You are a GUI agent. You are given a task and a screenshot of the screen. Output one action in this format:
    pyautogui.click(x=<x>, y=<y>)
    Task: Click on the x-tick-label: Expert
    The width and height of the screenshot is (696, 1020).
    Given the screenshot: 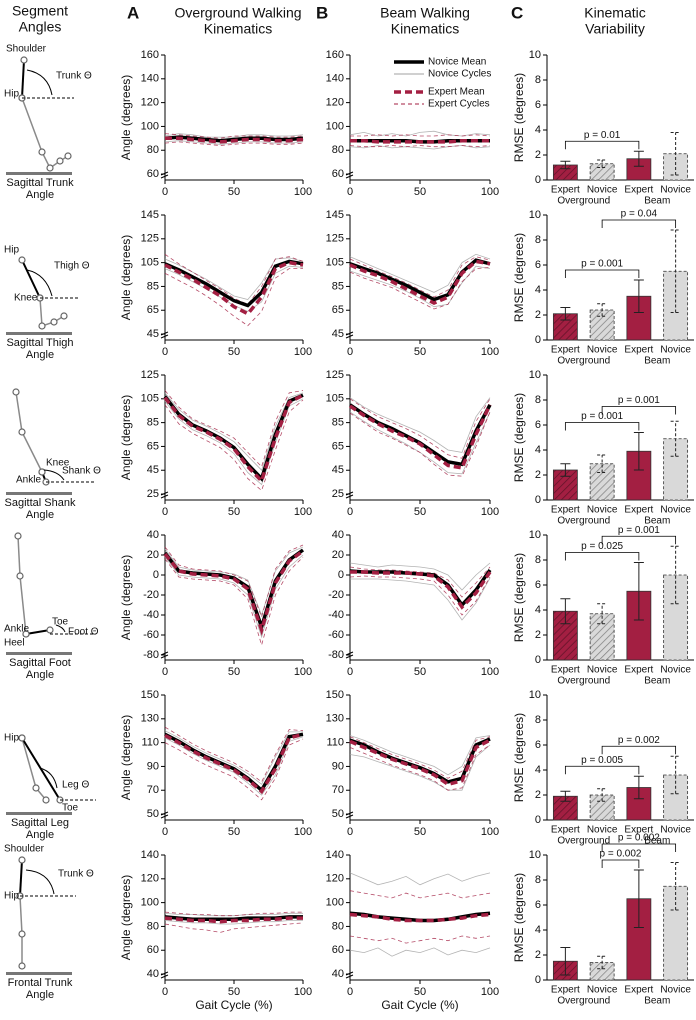 What is the action you would take?
    pyautogui.click(x=638, y=190)
    